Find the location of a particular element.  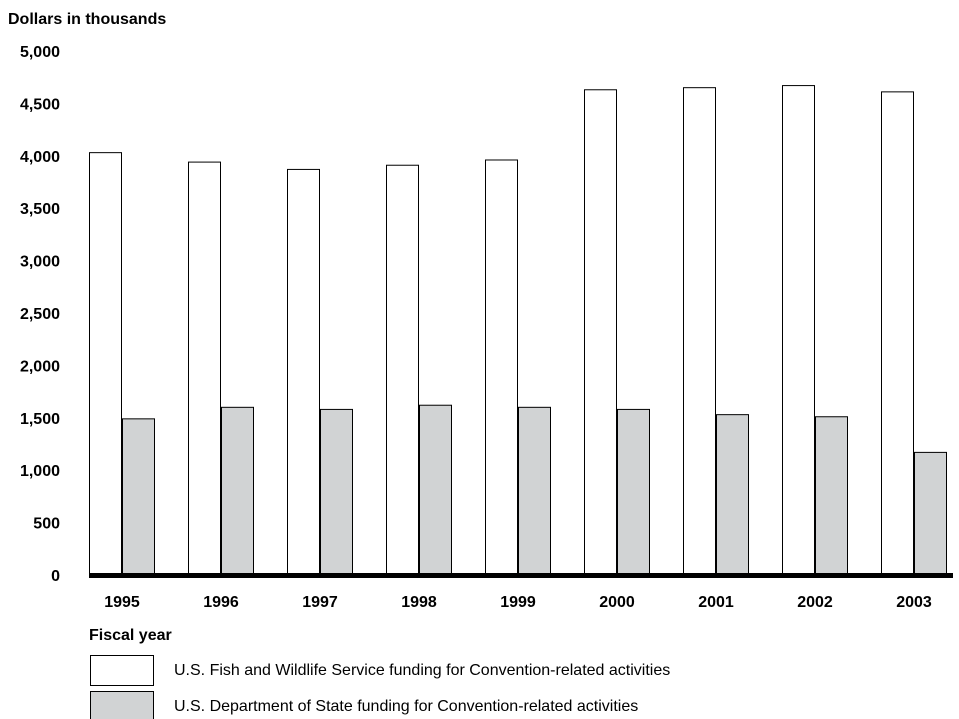

y-tick-label: 1,500 is located at coordinates (40, 419).